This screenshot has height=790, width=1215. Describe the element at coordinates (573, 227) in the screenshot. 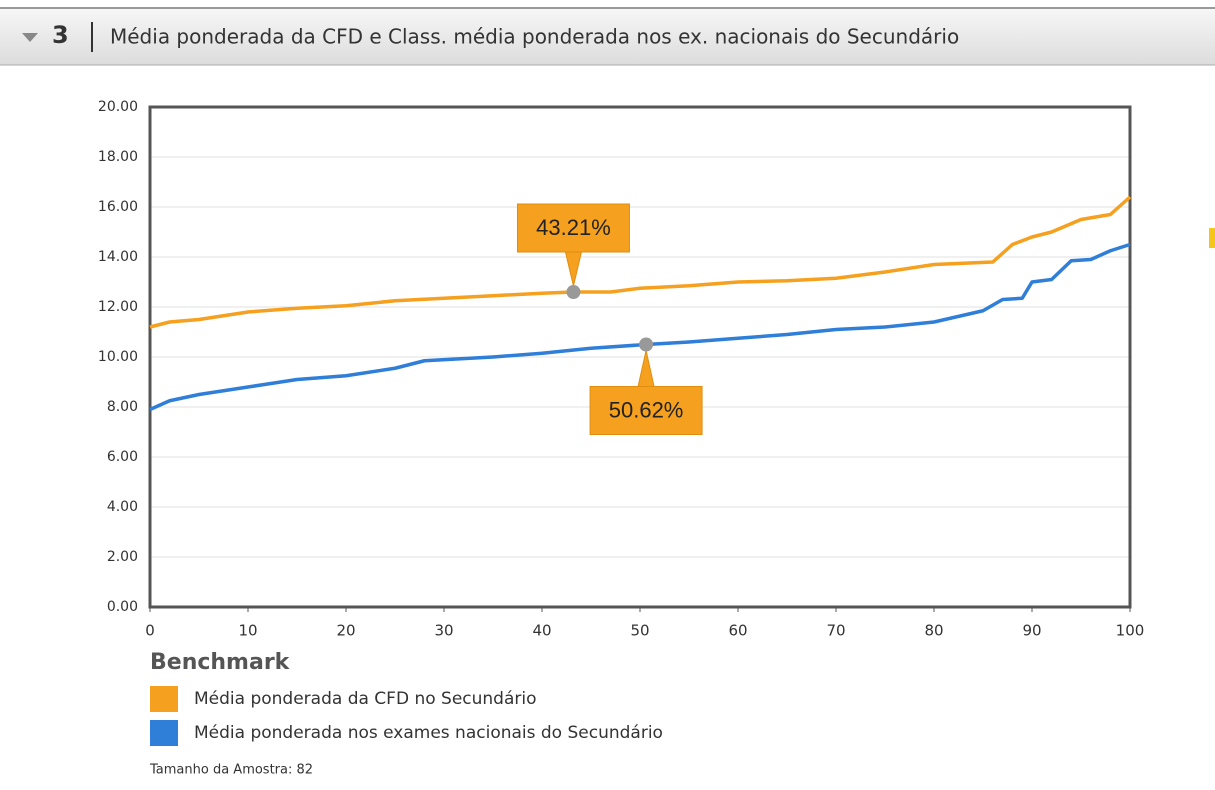

I see `callout-label: 43.21%` at that location.